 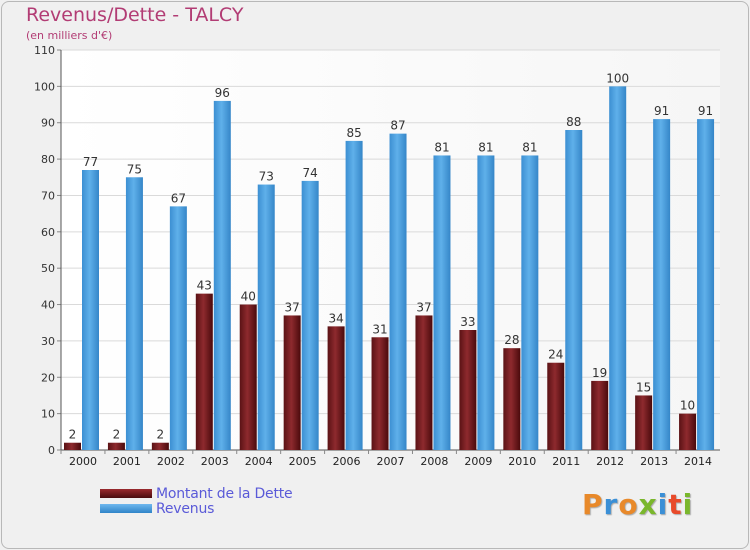 I want to click on data-label-revenue: 85, so click(x=353, y=133).